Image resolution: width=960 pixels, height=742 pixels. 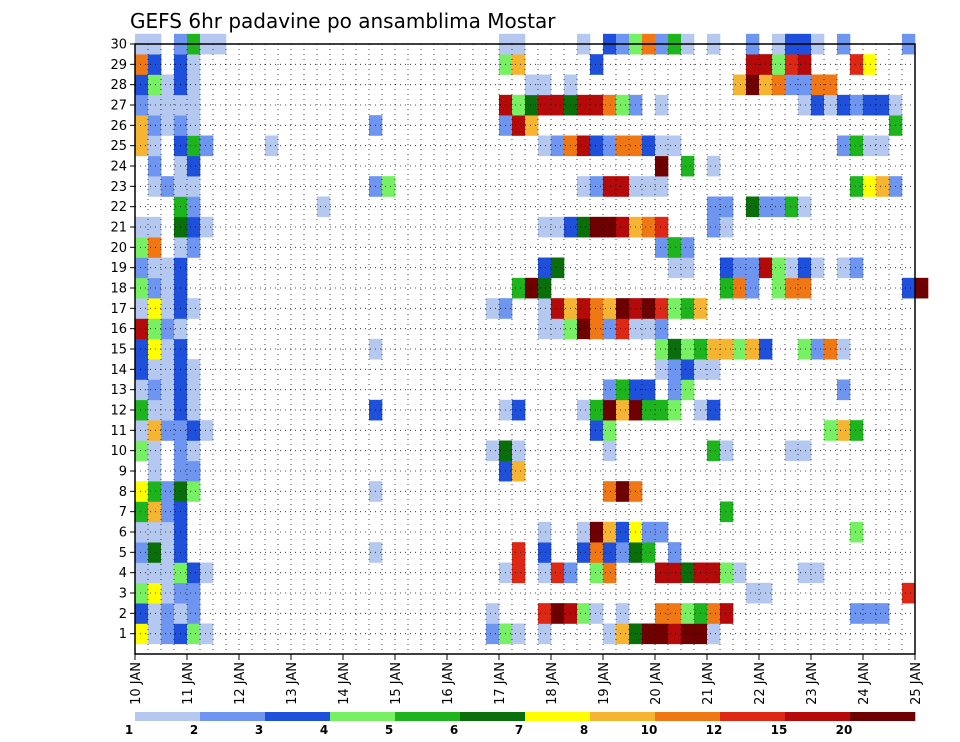 What do you see at coordinates (240, 683) in the screenshot?
I see `x-tick-label: 12 JAN` at bounding box center [240, 683].